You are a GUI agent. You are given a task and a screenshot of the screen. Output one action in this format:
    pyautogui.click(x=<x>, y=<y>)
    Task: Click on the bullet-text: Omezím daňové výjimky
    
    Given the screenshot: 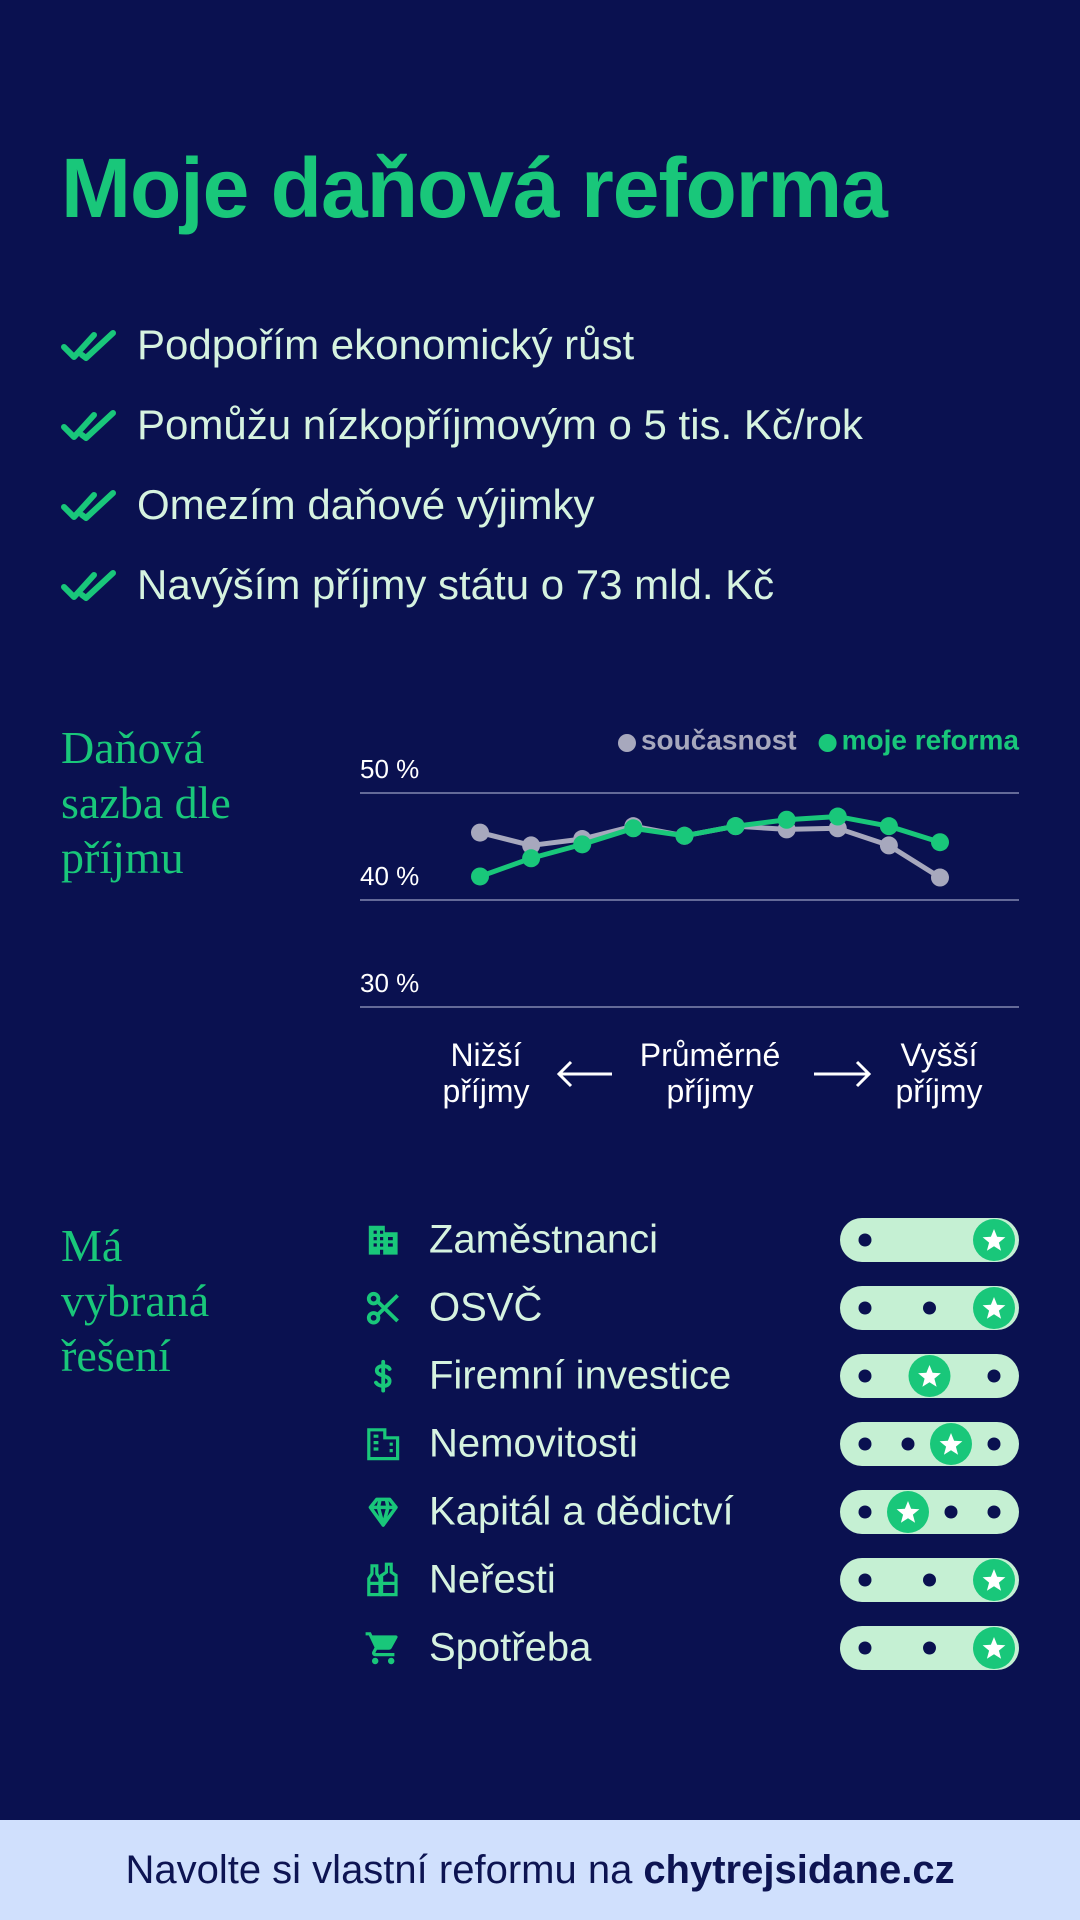 What is the action you would take?
    pyautogui.click(x=366, y=504)
    